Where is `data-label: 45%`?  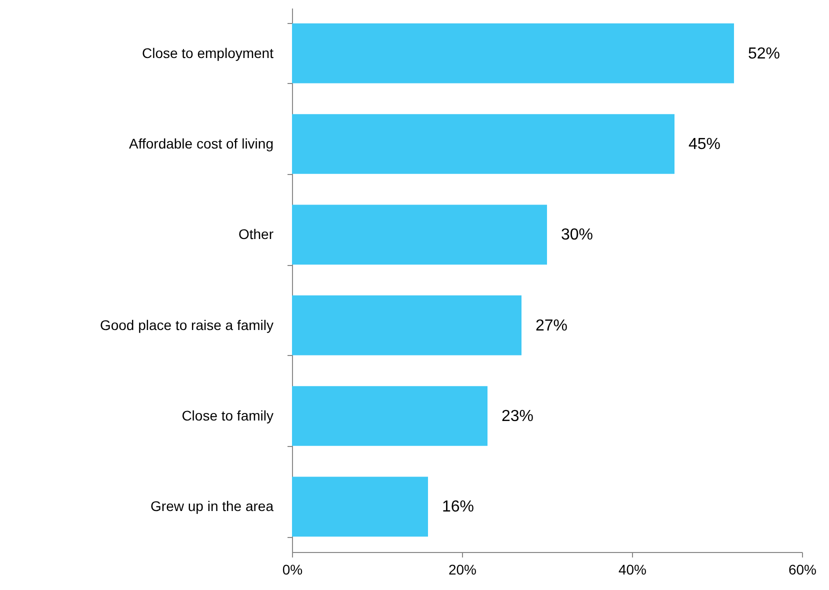
data-label: 45% is located at coordinates (704, 144).